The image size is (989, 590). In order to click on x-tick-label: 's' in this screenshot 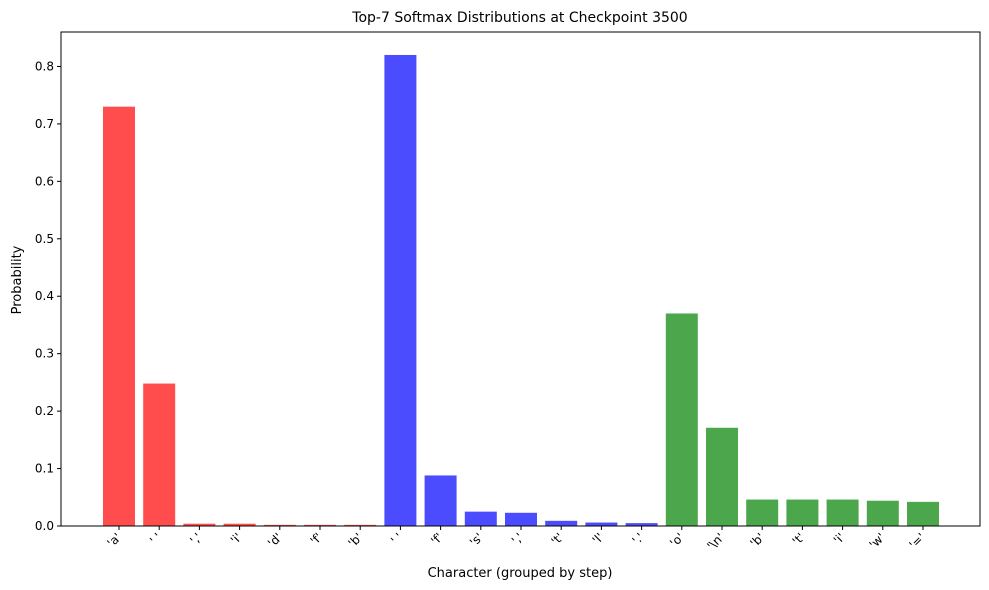, I will do `click(476, 539)`.